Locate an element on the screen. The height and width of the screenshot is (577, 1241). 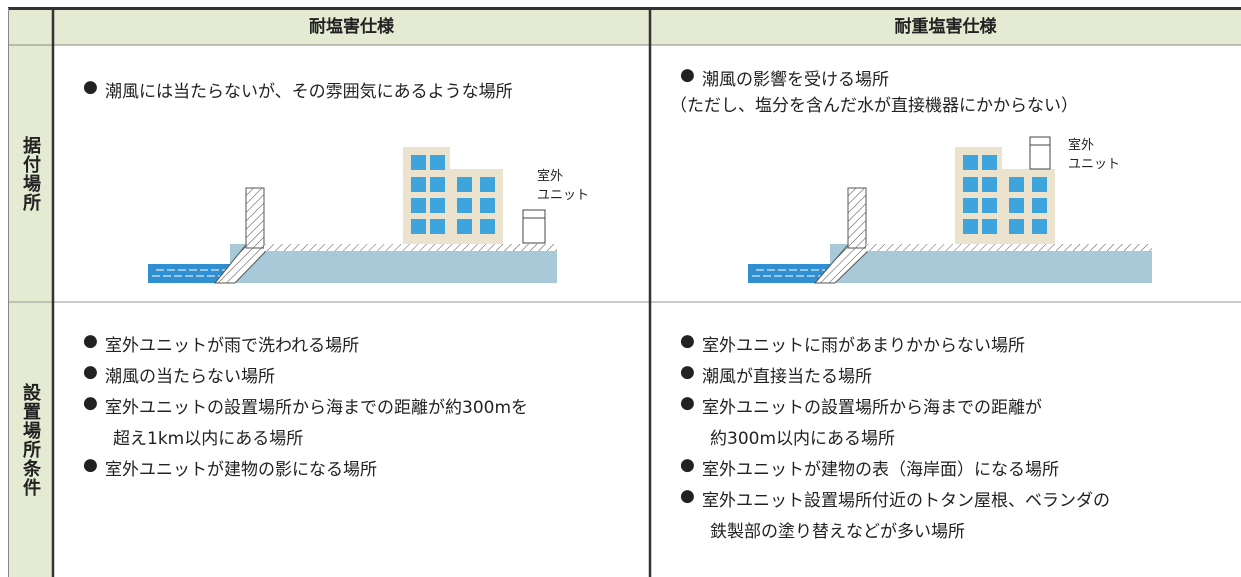
item-text: 室外ユニットが建物の影になる場所 is located at coordinates (241, 470).